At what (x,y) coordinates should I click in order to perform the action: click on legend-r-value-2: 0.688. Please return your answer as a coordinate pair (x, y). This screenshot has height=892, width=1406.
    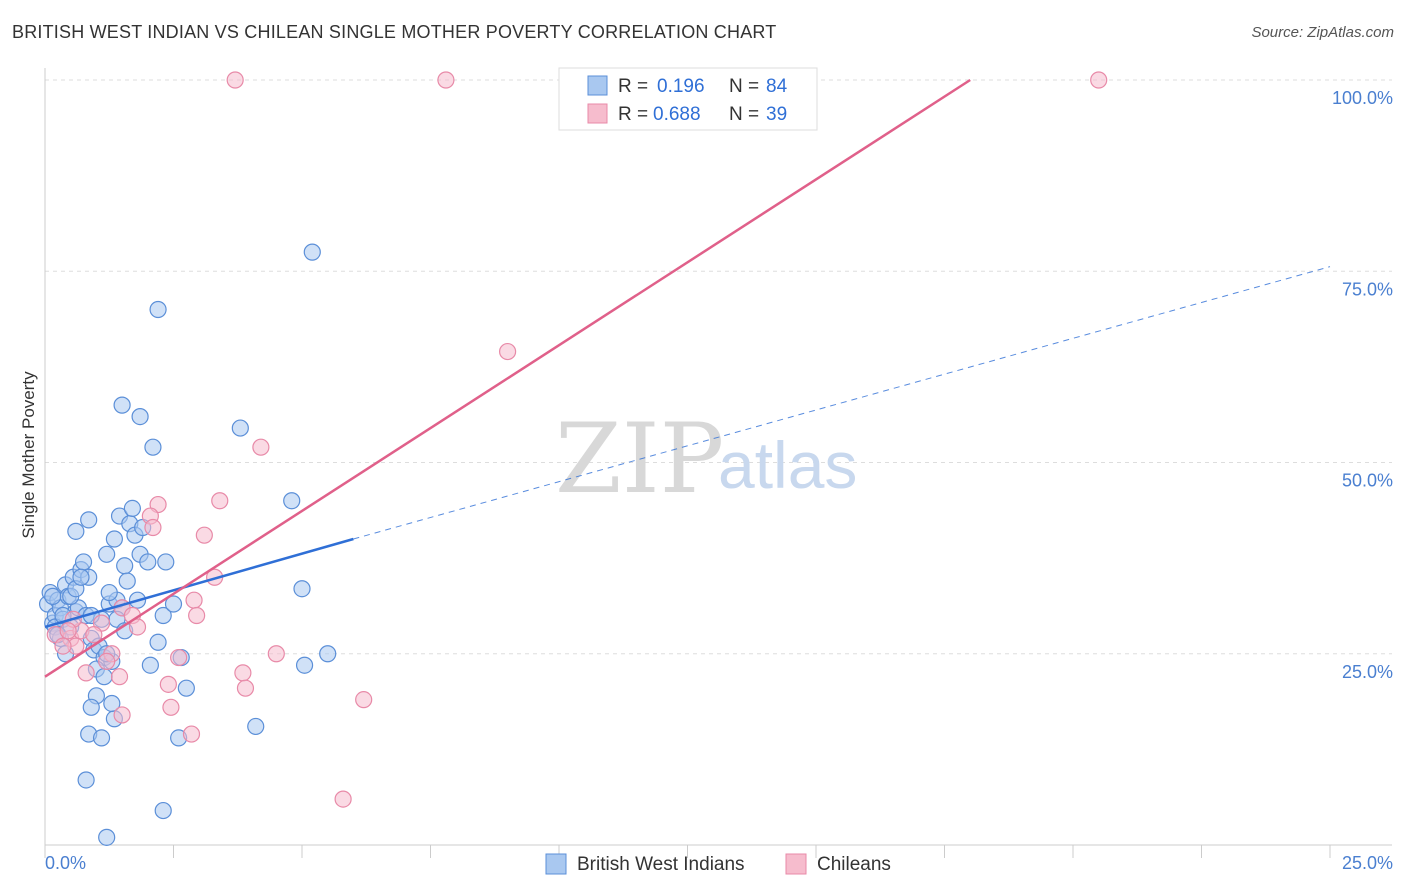
    Looking at the image, I should click on (677, 114).